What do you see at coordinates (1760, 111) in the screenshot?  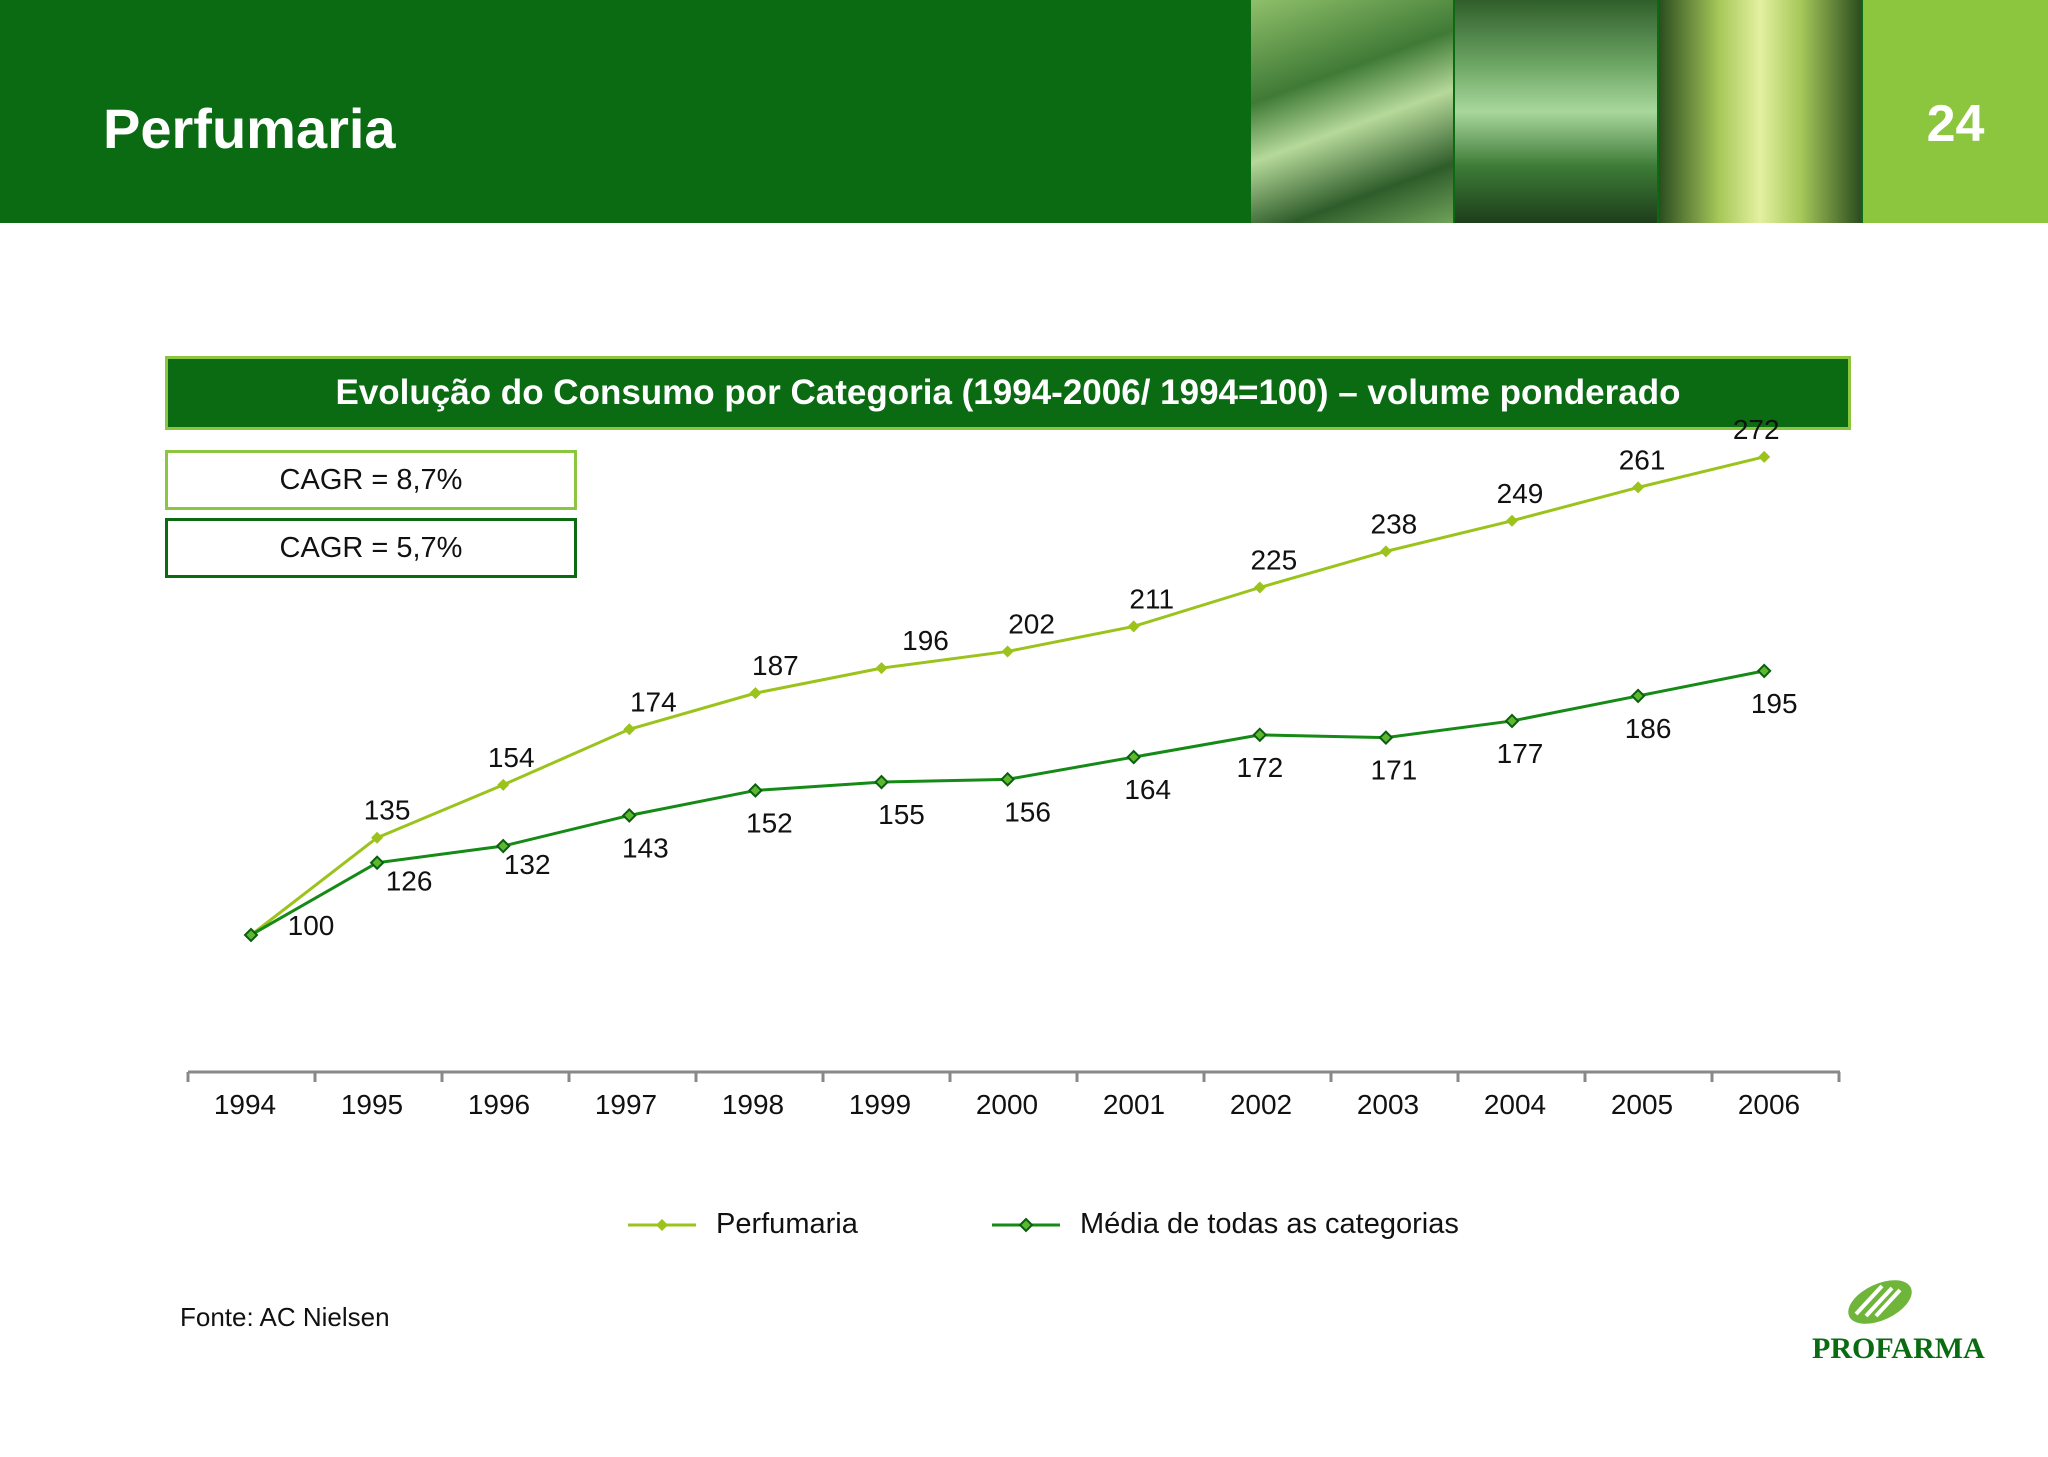 I see `header-photo-warehouse` at bounding box center [1760, 111].